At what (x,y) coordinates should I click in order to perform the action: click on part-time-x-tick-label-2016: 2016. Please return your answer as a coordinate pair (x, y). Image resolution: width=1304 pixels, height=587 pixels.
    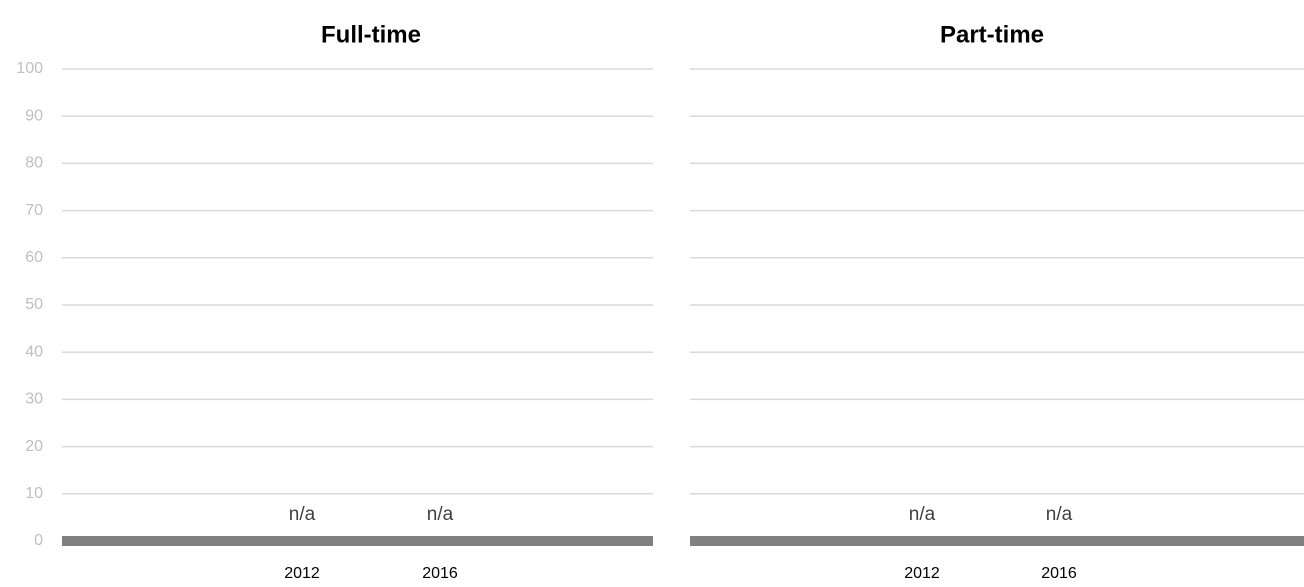
    Looking at the image, I should click on (1059, 573).